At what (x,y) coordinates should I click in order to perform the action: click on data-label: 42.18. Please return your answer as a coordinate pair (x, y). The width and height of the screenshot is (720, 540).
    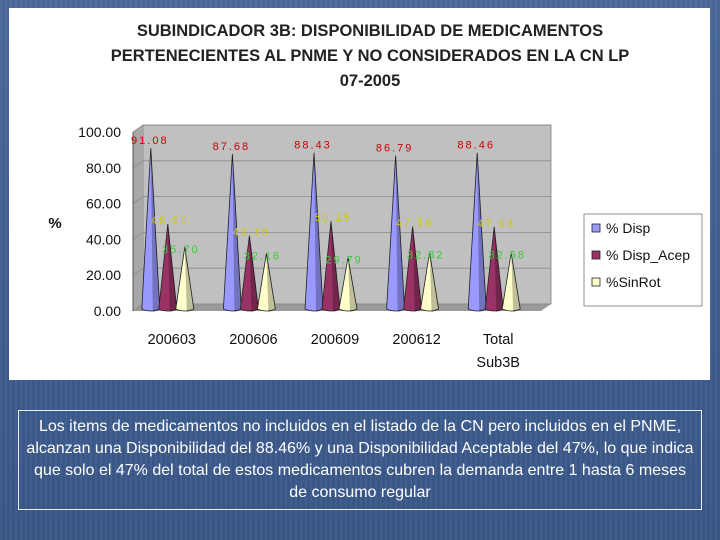
    Looking at the image, I should click on (252, 232).